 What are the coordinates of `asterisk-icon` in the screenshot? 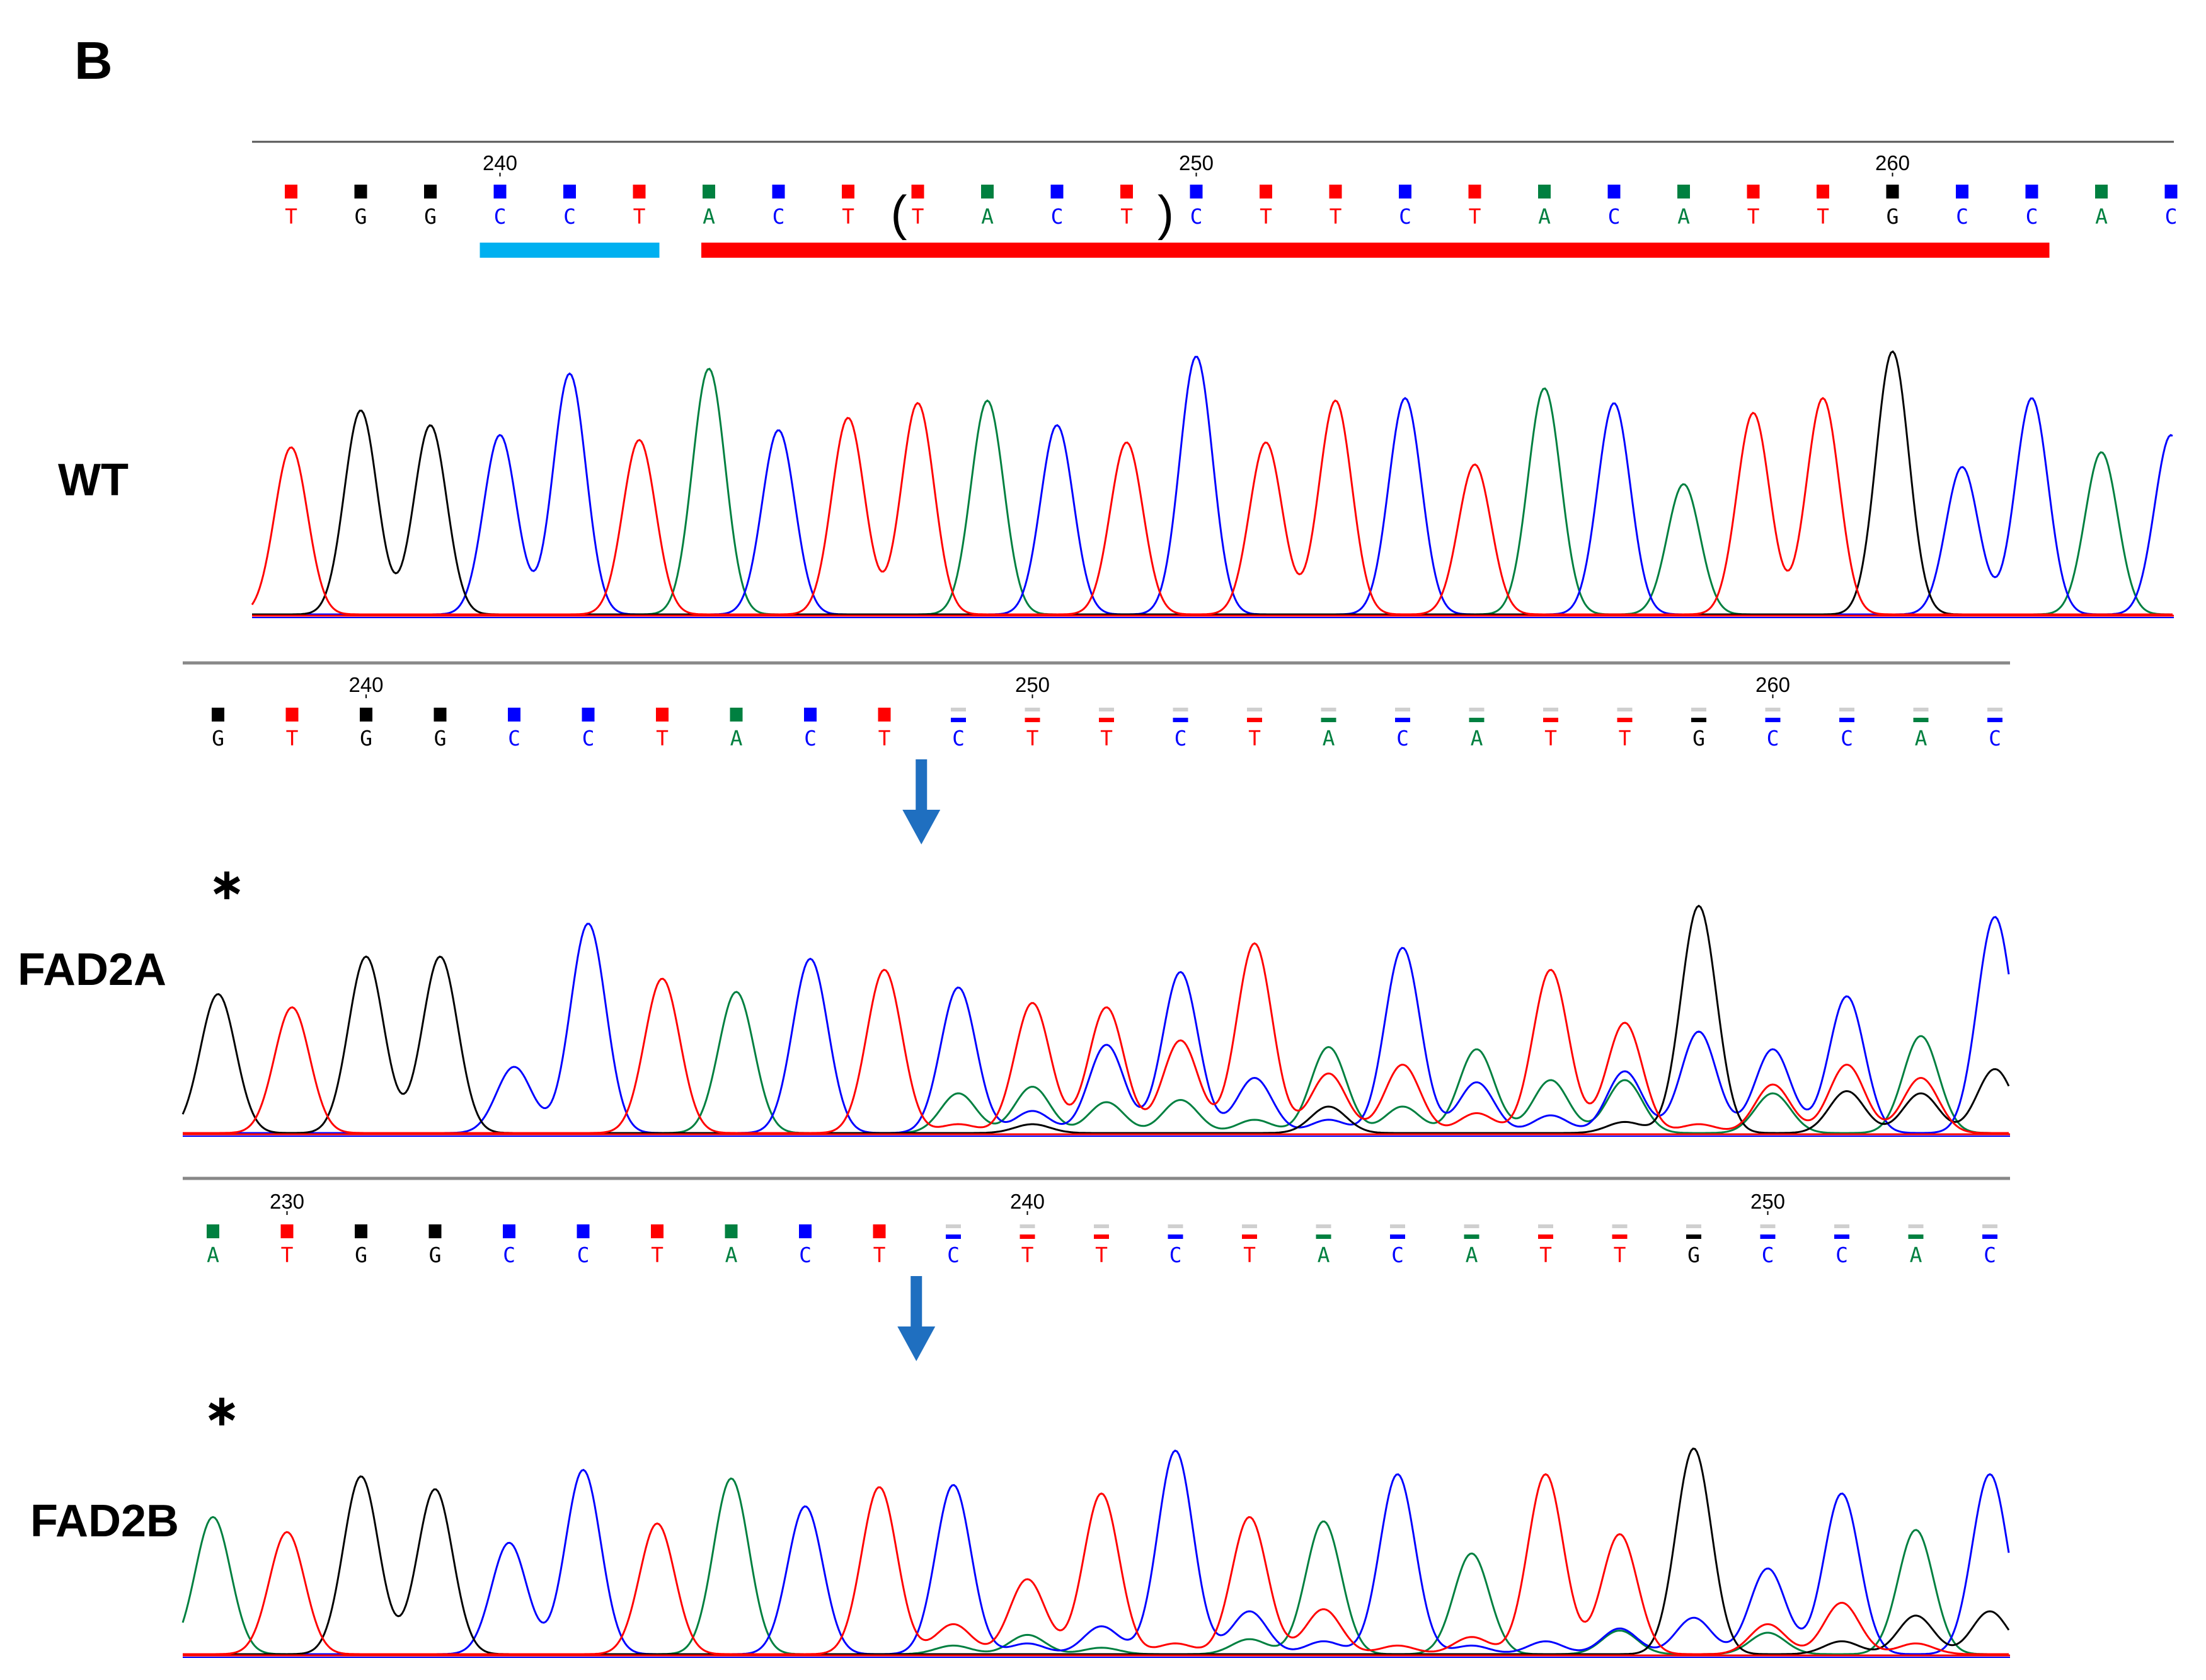 It's located at (227, 885).